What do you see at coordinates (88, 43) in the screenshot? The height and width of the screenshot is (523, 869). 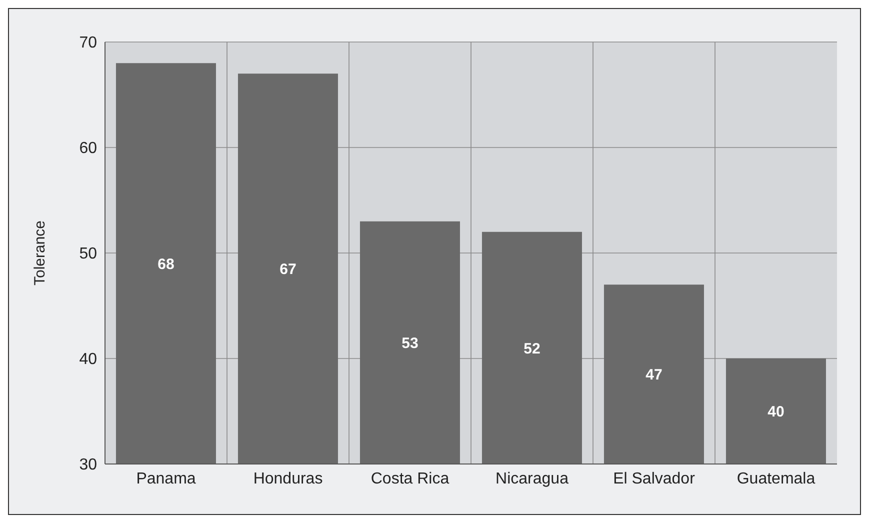 I see `y-tick-label: 70` at bounding box center [88, 43].